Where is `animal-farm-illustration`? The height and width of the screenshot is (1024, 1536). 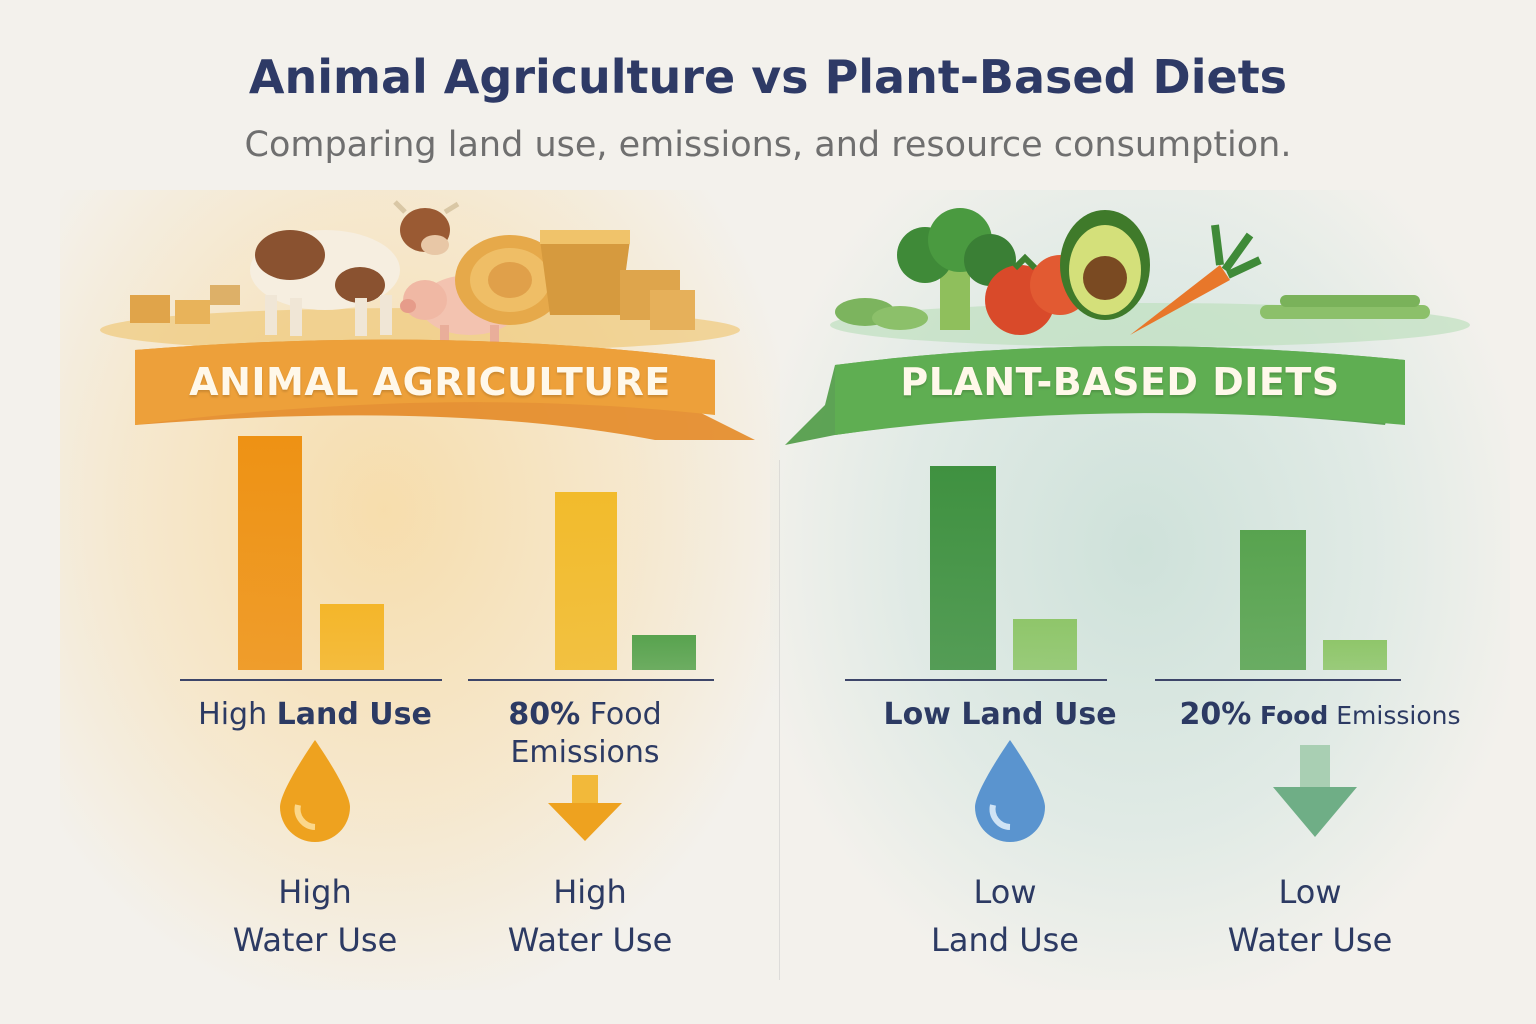
animal-farm-illustration is located at coordinates (415, 275).